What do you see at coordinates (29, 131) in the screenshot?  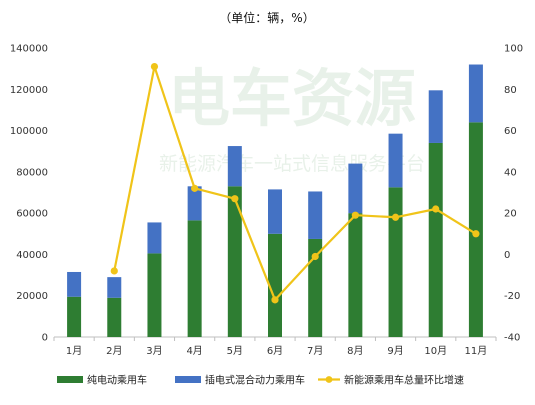 I see `y-left-tick-label: 100000` at bounding box center [29, 131].